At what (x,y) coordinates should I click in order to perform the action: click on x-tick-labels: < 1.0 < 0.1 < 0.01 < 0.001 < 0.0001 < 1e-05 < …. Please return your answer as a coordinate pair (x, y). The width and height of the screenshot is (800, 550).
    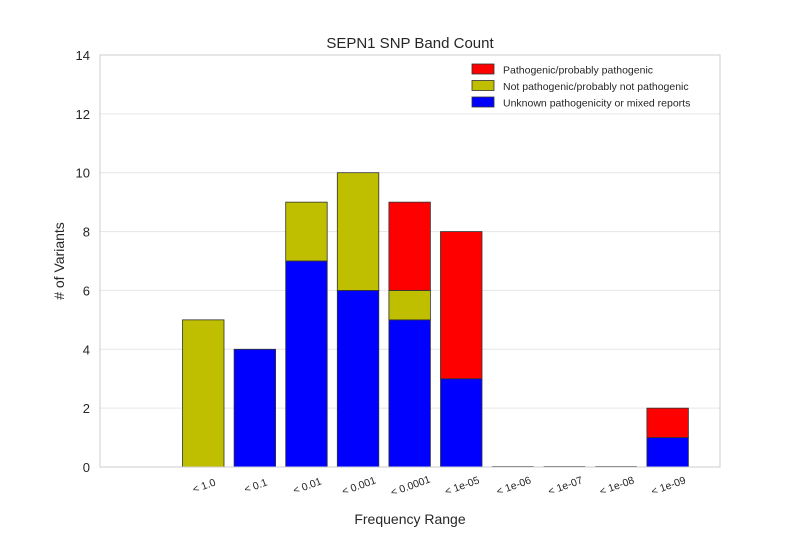
    Looking at the image, I should click on (439, 485).